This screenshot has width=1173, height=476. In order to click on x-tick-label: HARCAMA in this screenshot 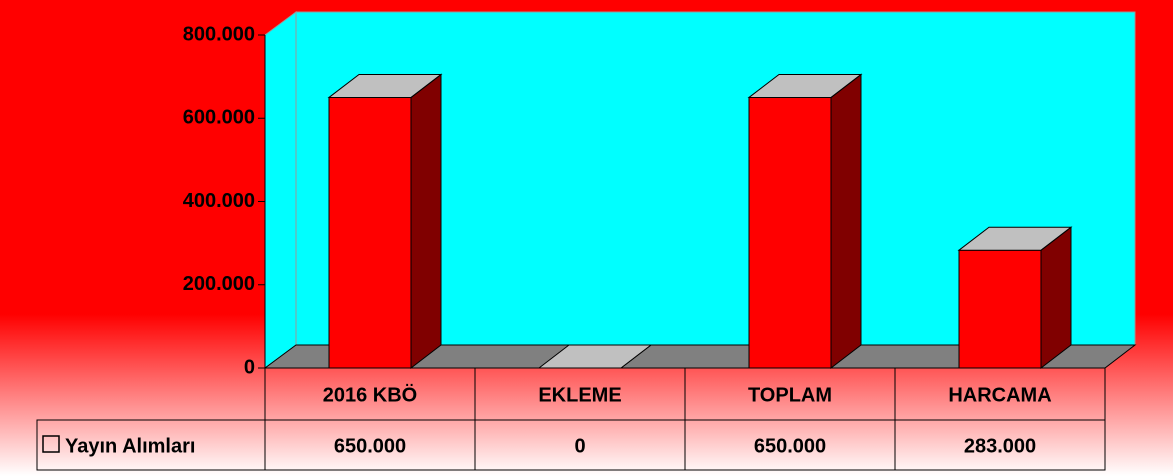, I will do `click(999, 395)`.